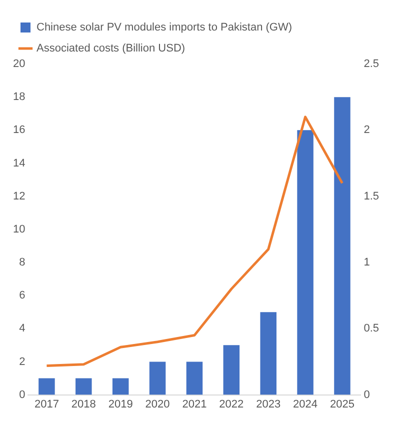 The width and height of the screenshot is (396, 422). I want to click on y2-tick-label: 1, so click(367, 262).